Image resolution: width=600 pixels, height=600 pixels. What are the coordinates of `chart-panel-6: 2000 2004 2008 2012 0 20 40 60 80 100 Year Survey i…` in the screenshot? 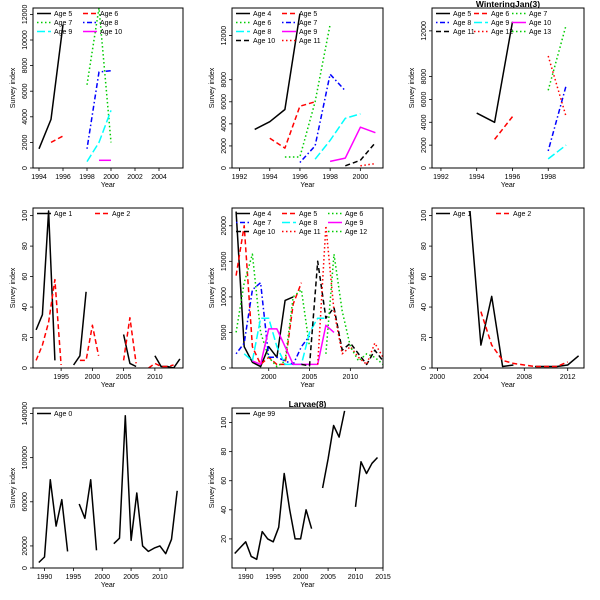 It's located at (497, 298).